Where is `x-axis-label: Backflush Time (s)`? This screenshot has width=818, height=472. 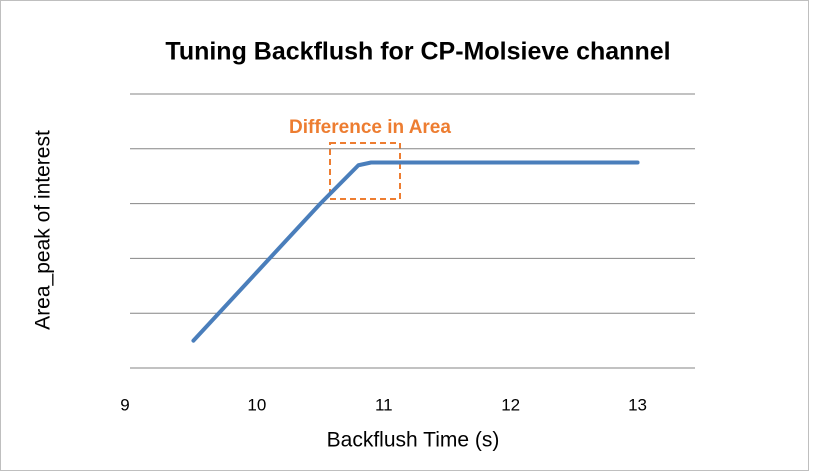
x-axis-label: Backflush Time (s) is located at coordinates (413, 440).